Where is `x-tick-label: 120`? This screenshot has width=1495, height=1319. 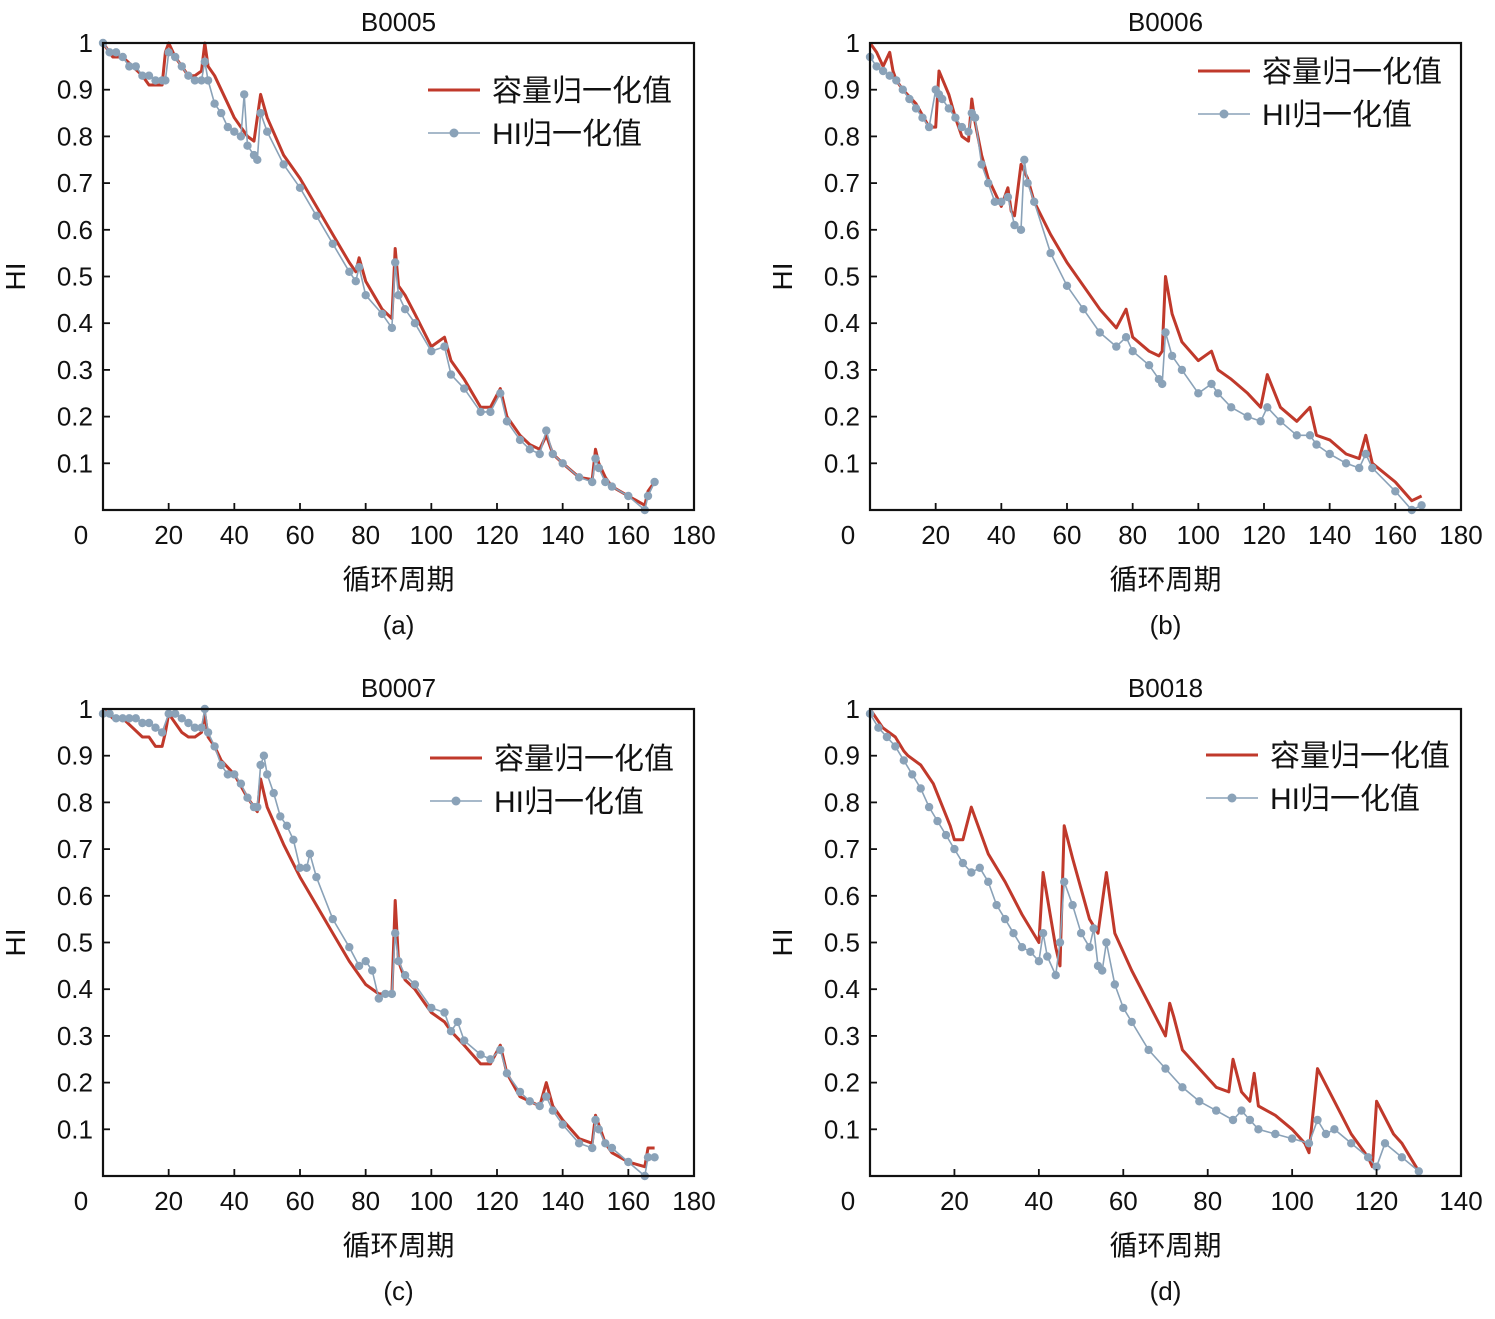 x-tick-label: 120 is located at coordinates (496, 535).